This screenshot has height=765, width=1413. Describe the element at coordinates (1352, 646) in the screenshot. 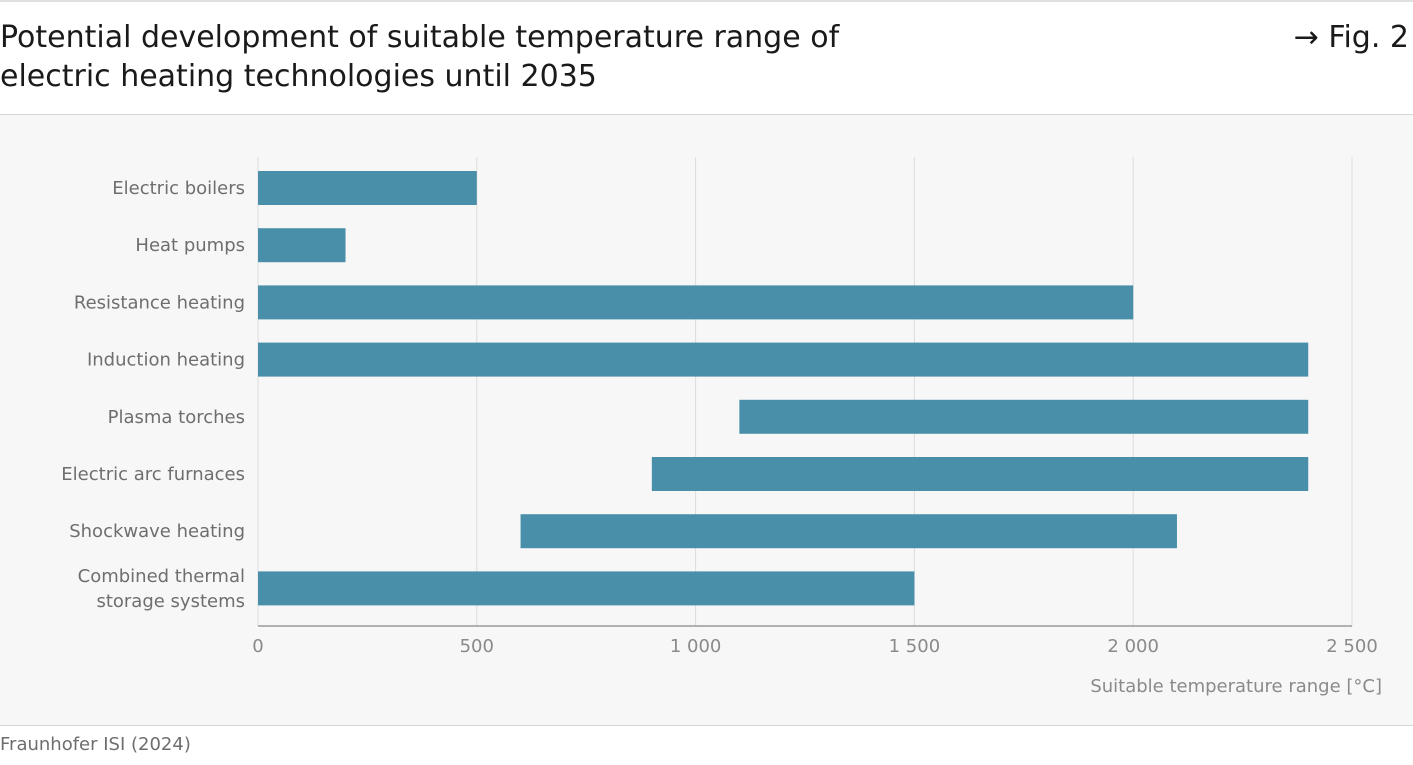

I see `x-tick-label: 2 500` at that location.